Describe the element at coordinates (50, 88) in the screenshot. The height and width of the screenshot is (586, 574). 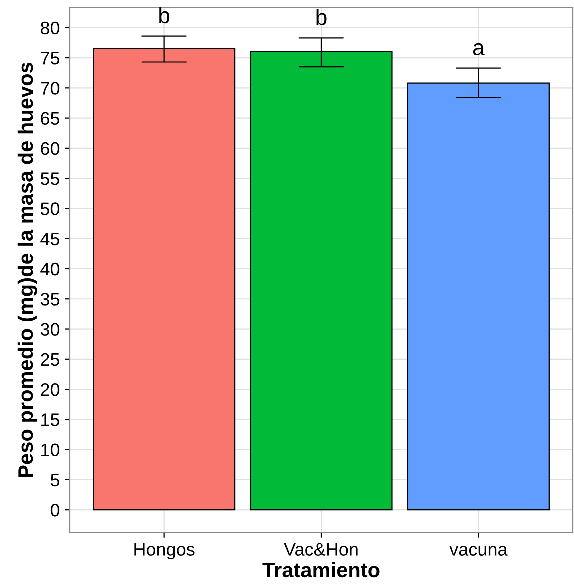
I see `y-tick-label: 70` at that location.